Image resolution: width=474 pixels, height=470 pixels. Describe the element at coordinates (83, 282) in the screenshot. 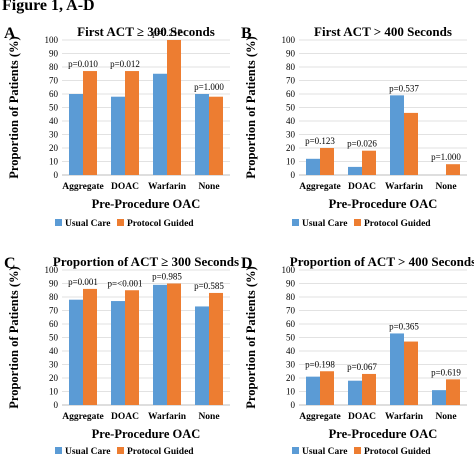

I see `p-value-label: p=0.001` at that location.